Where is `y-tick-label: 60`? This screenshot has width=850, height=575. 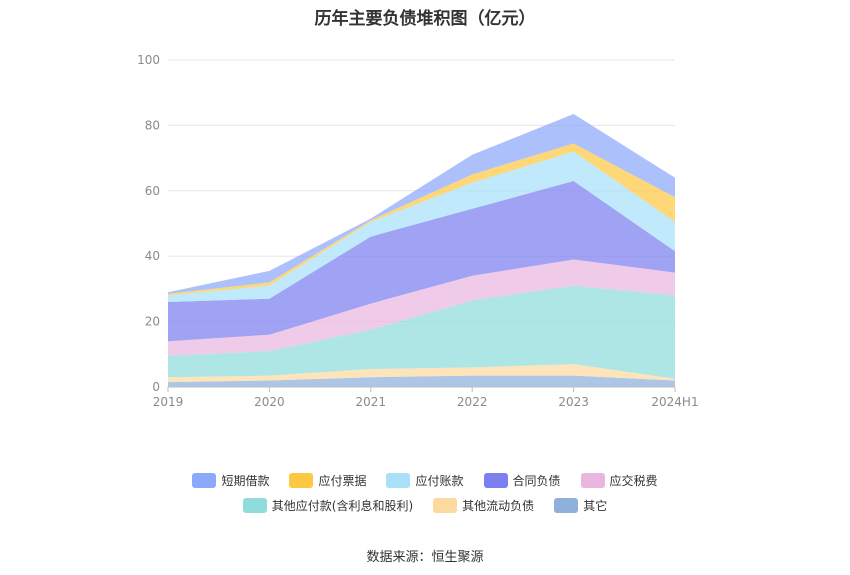
y-tick-label: 60 is located at coordinates (152, 191).